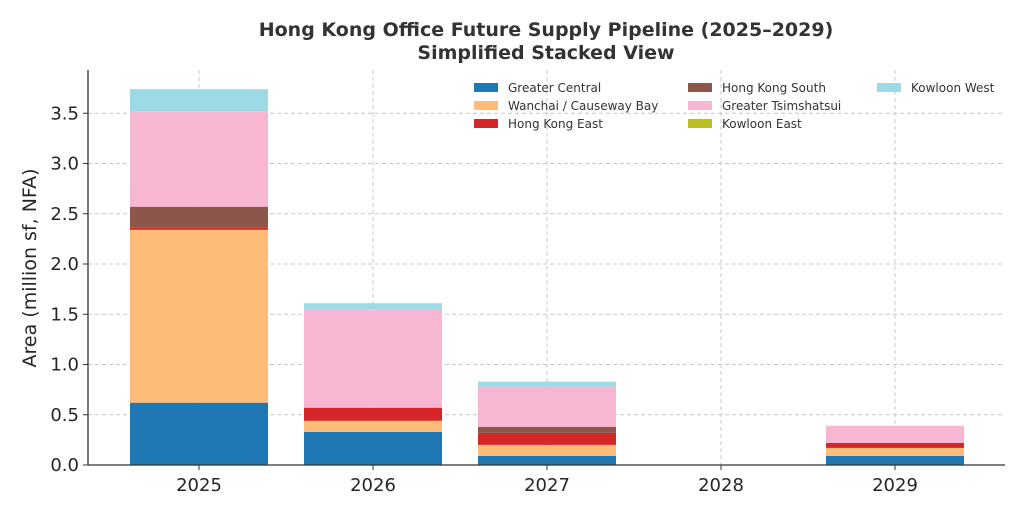 The width and height of the screenshot is (1024, 512). I want to click on bar-segment-2029-hong-kong-east, so click(895, 445).